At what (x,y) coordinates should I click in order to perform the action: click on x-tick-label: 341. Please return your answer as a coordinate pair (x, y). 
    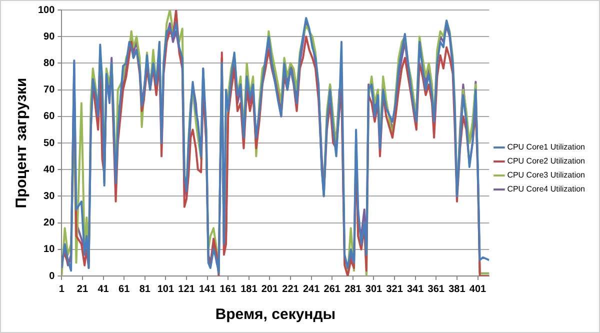
    Looking at the image, I should click on (415, 289).